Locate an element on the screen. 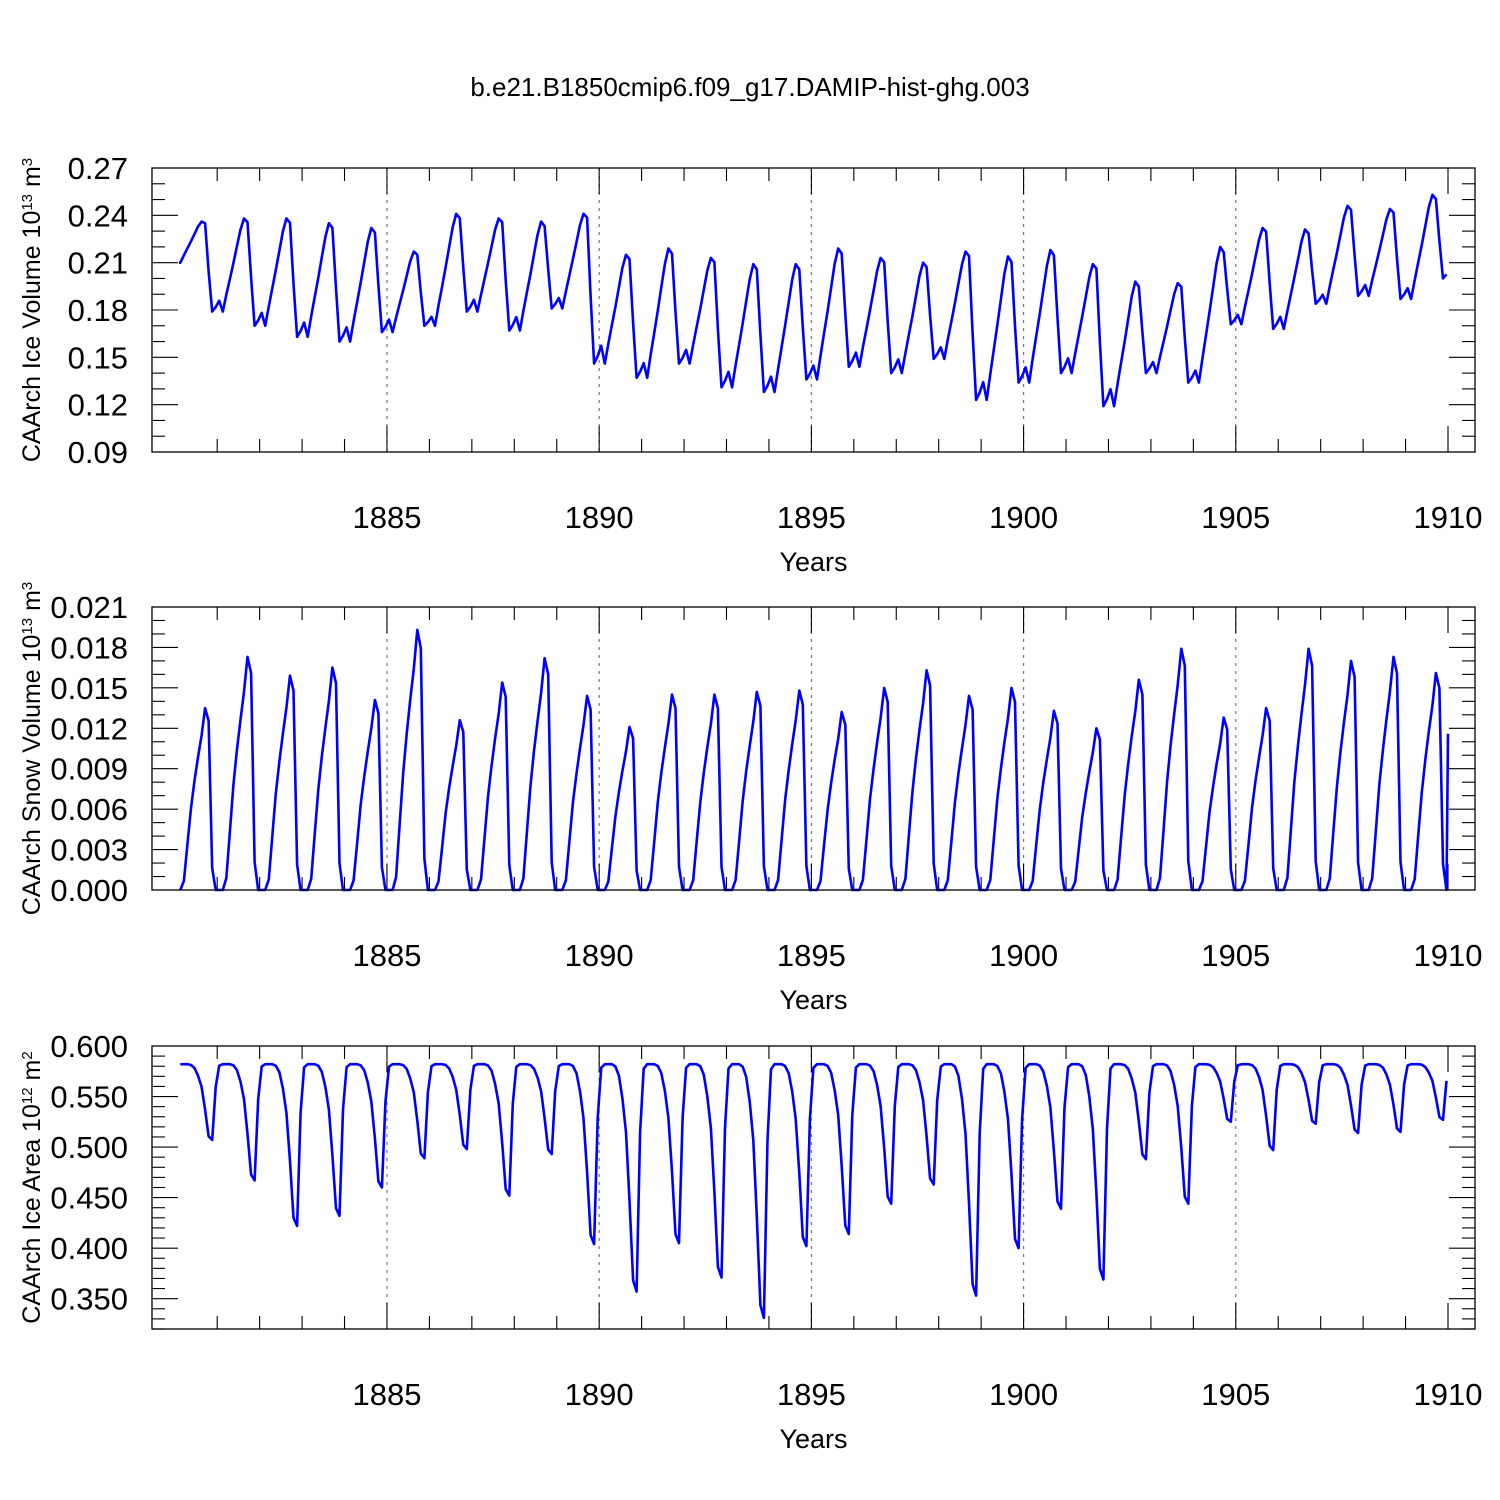 This screenshot has width=1500, height=1500. ice-volume-y-axis-title: CAArch Ice Volume 1013 m3 is located at coordinates (32, 310).